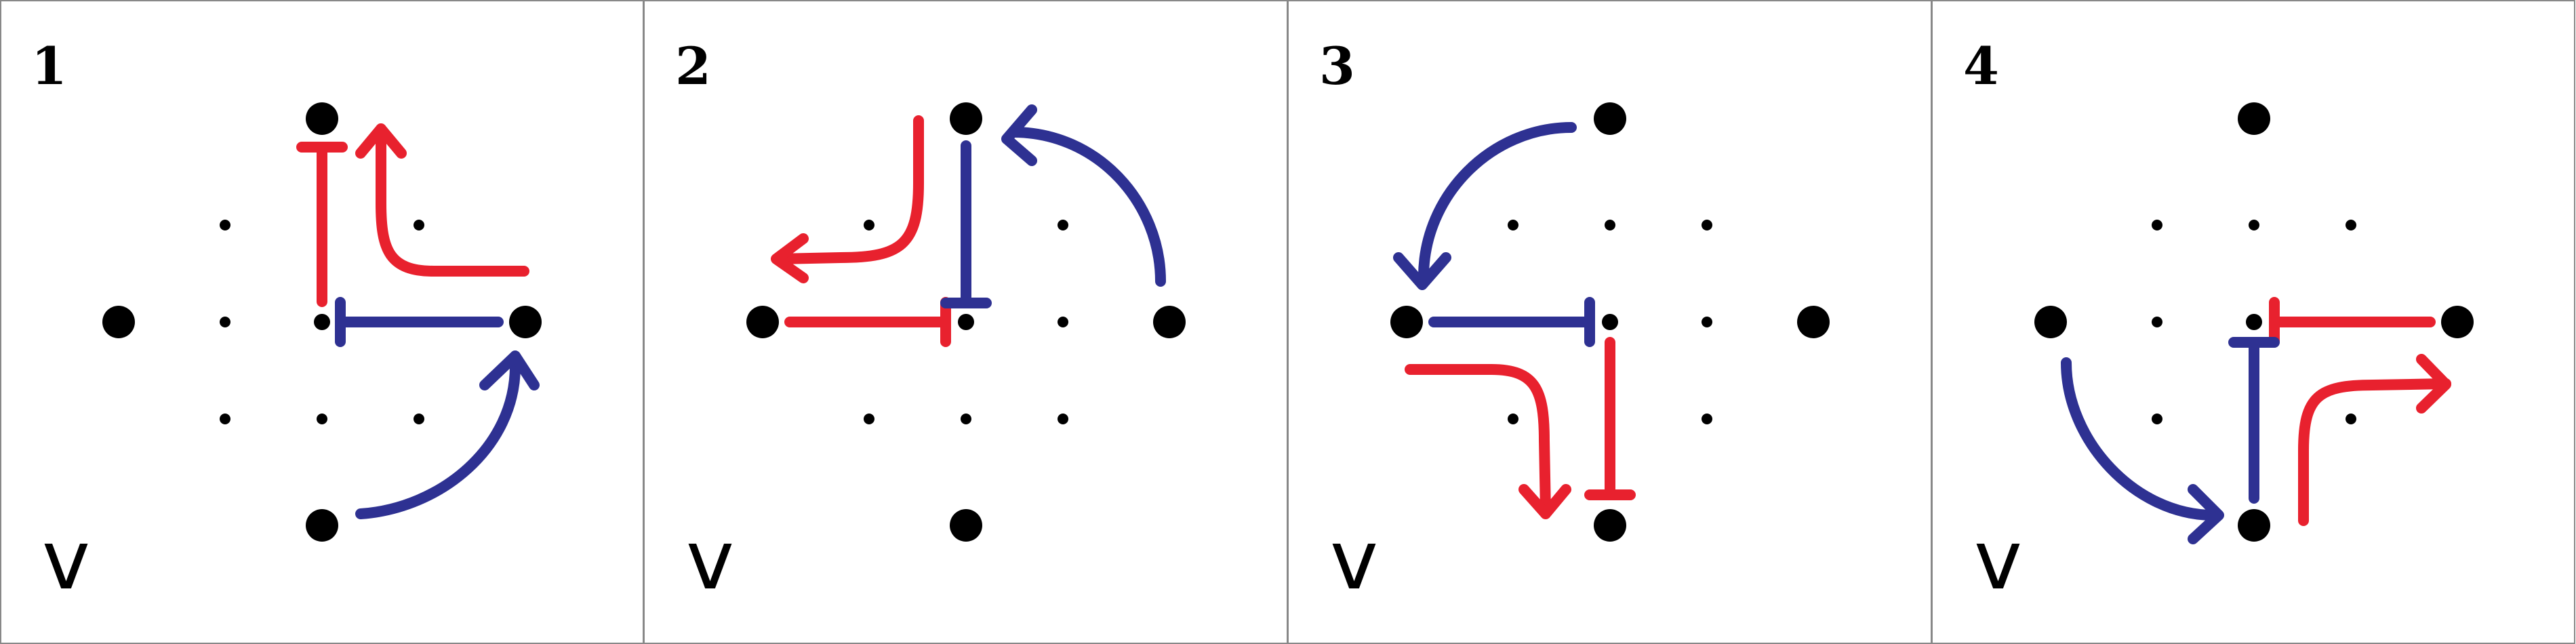 Image resolution: width=2576 pixels, height=644 pixels. I want to click on panel-number: 4, so click(1981, 66).